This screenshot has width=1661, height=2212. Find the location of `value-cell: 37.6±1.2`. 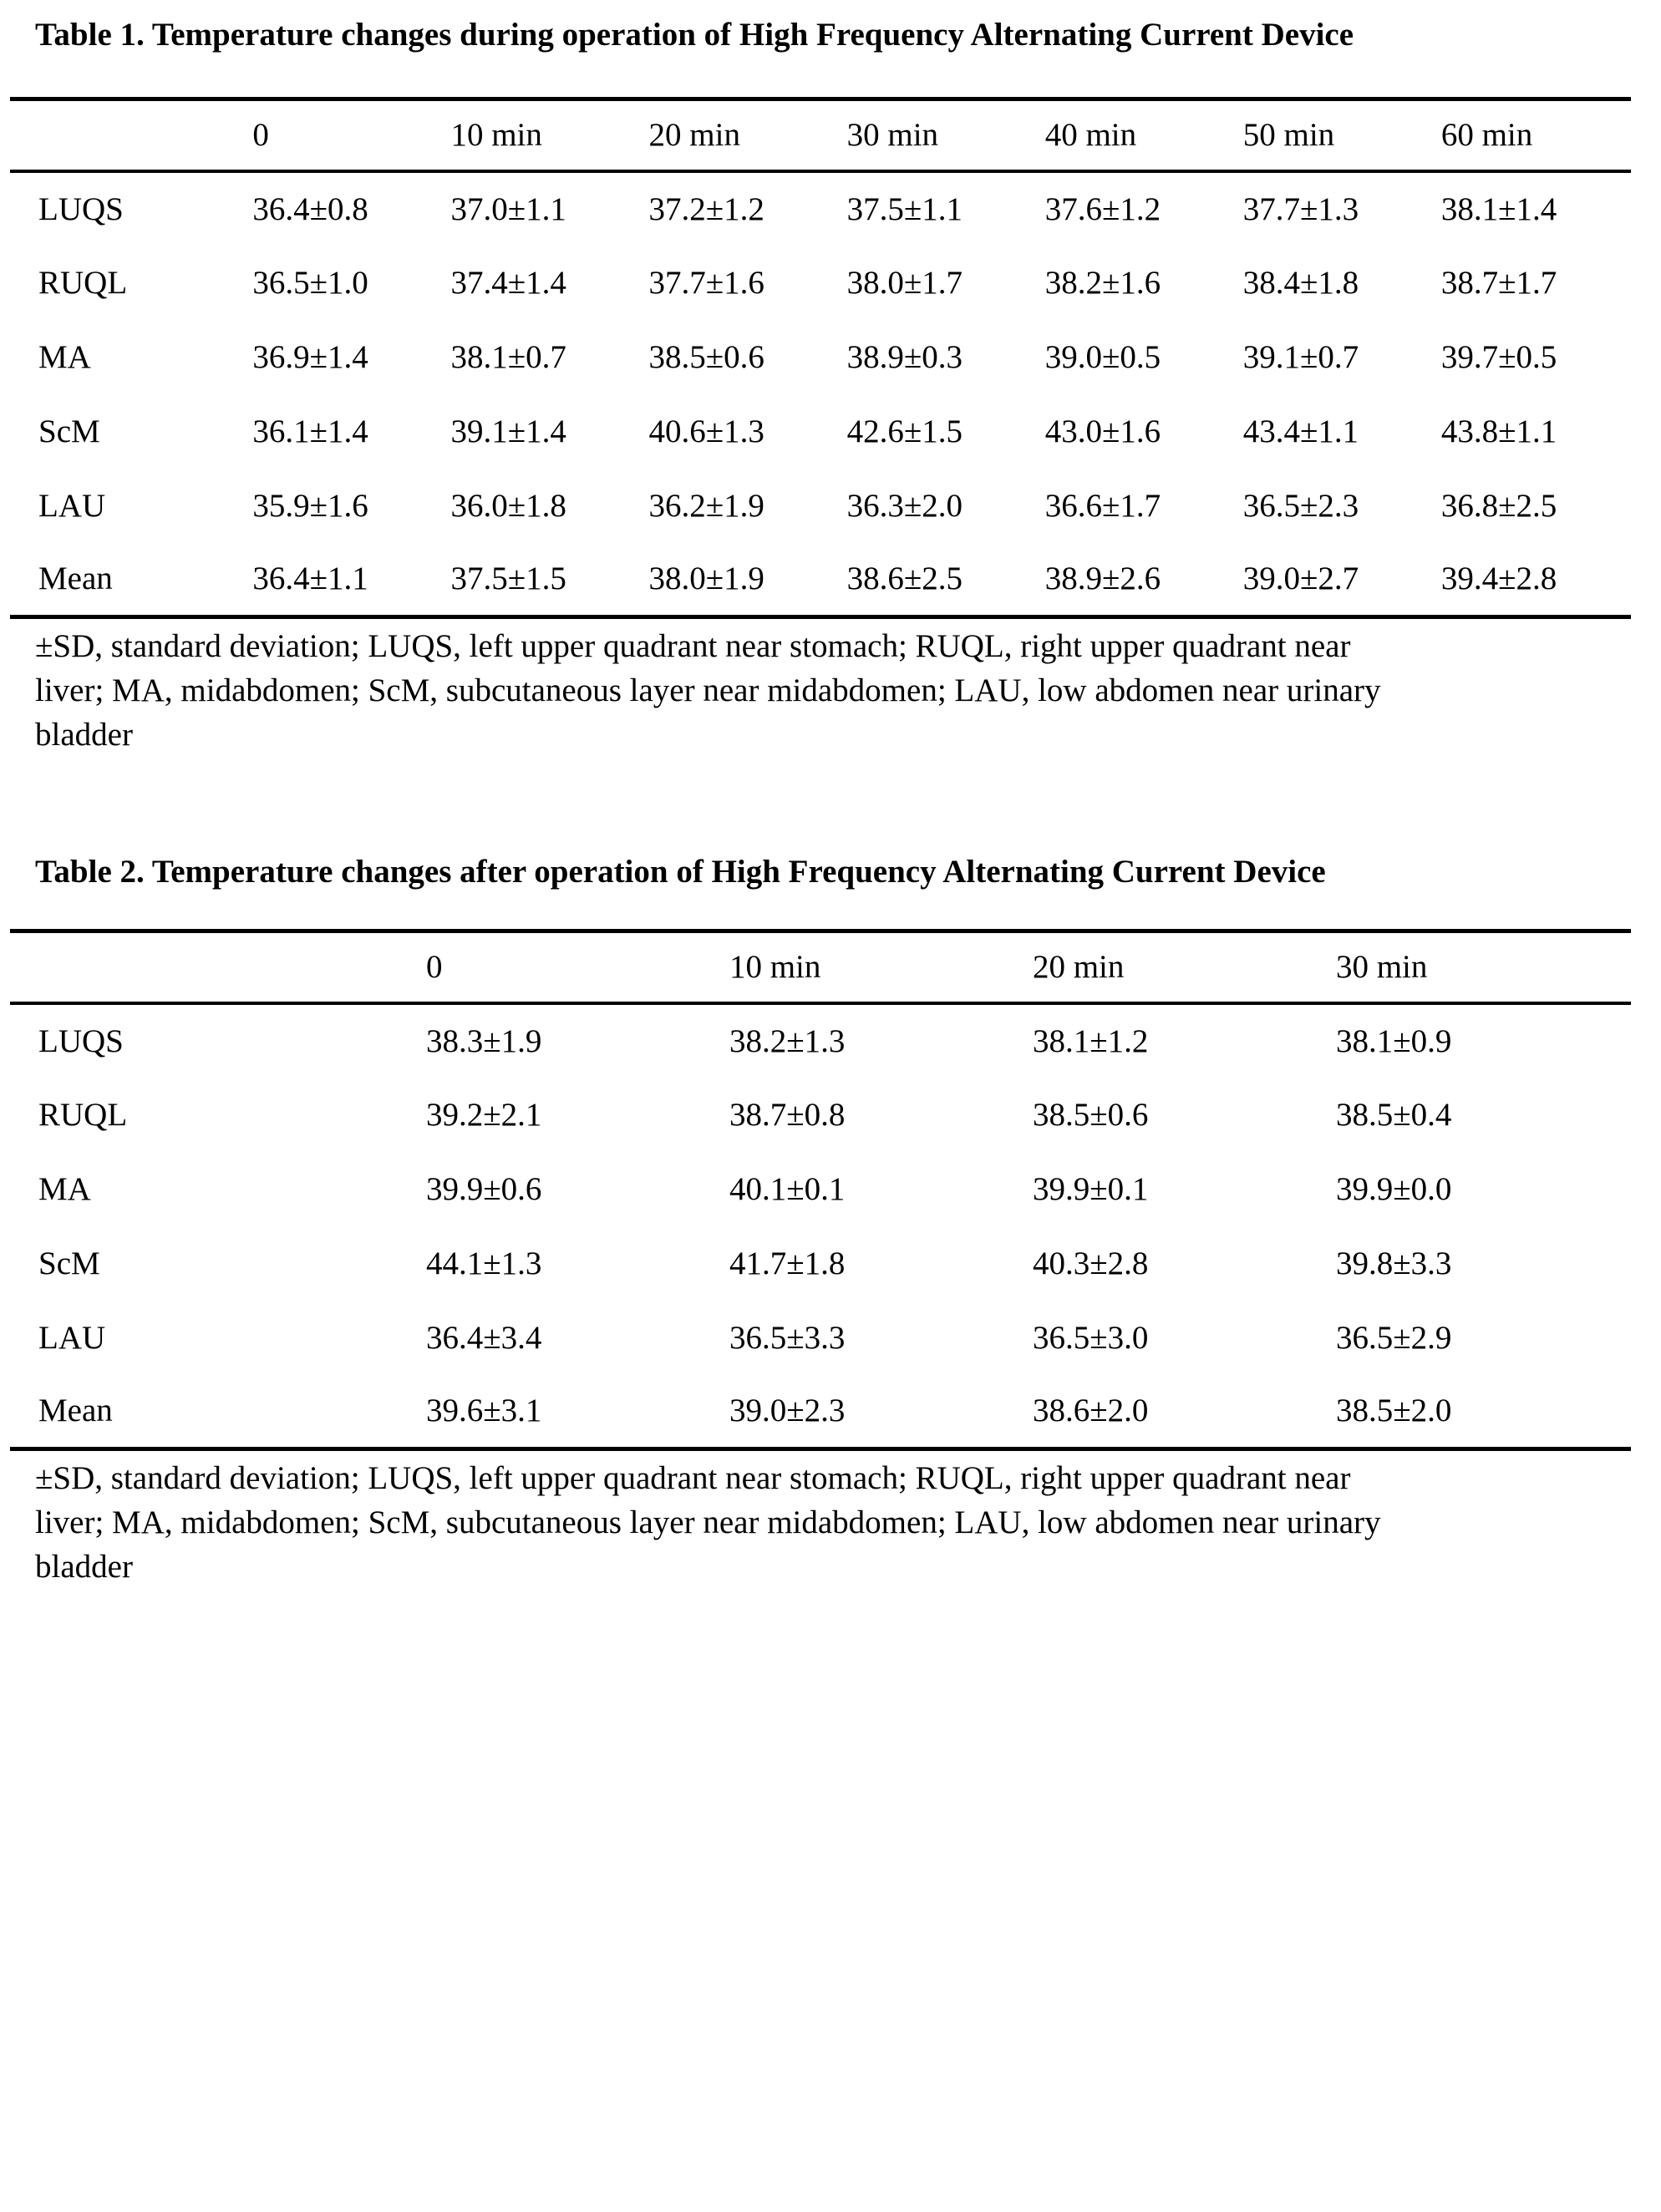

value-cell: 37.6±1.2 is located at coordinates (1102, 209).